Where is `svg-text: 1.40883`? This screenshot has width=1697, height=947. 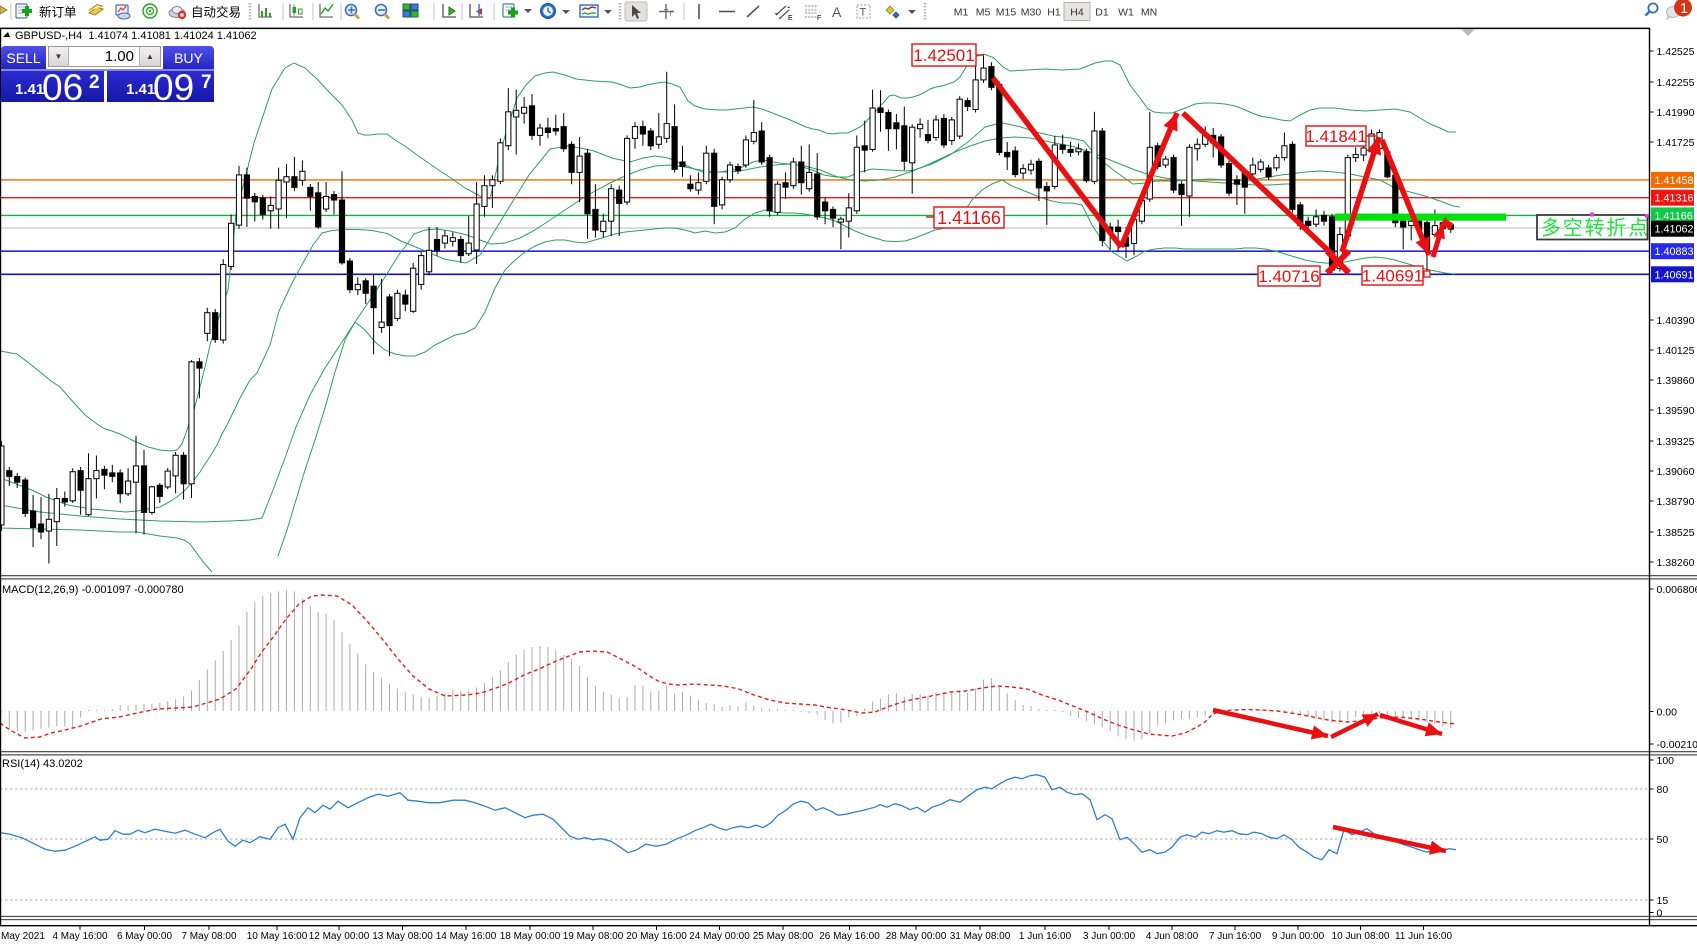
svg-text: 1.40883 is located at coordinates (1674, 252).